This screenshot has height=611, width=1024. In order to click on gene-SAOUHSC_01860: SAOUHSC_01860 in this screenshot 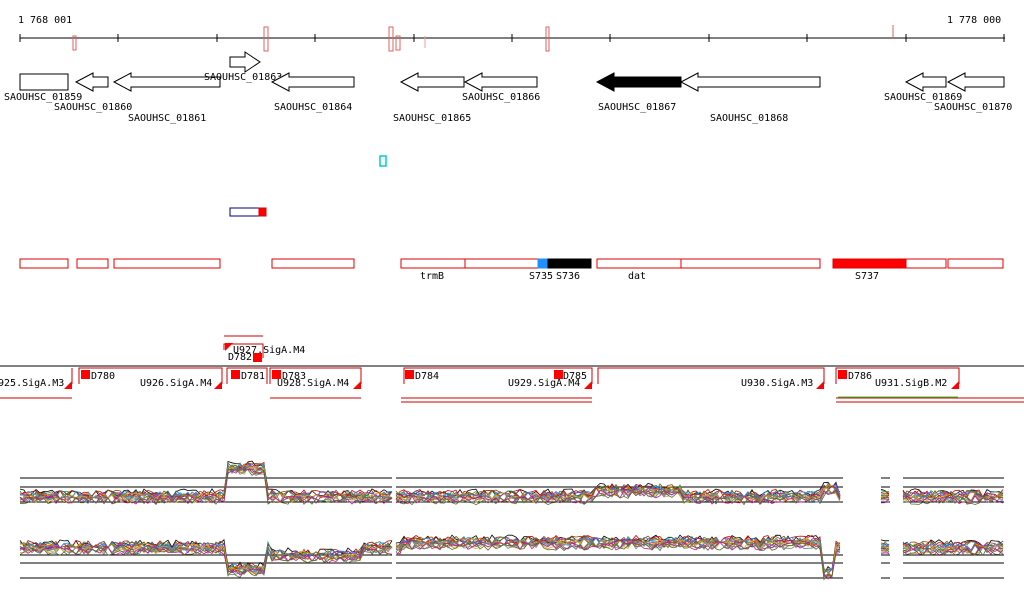, I will do `click(93, 92)`.